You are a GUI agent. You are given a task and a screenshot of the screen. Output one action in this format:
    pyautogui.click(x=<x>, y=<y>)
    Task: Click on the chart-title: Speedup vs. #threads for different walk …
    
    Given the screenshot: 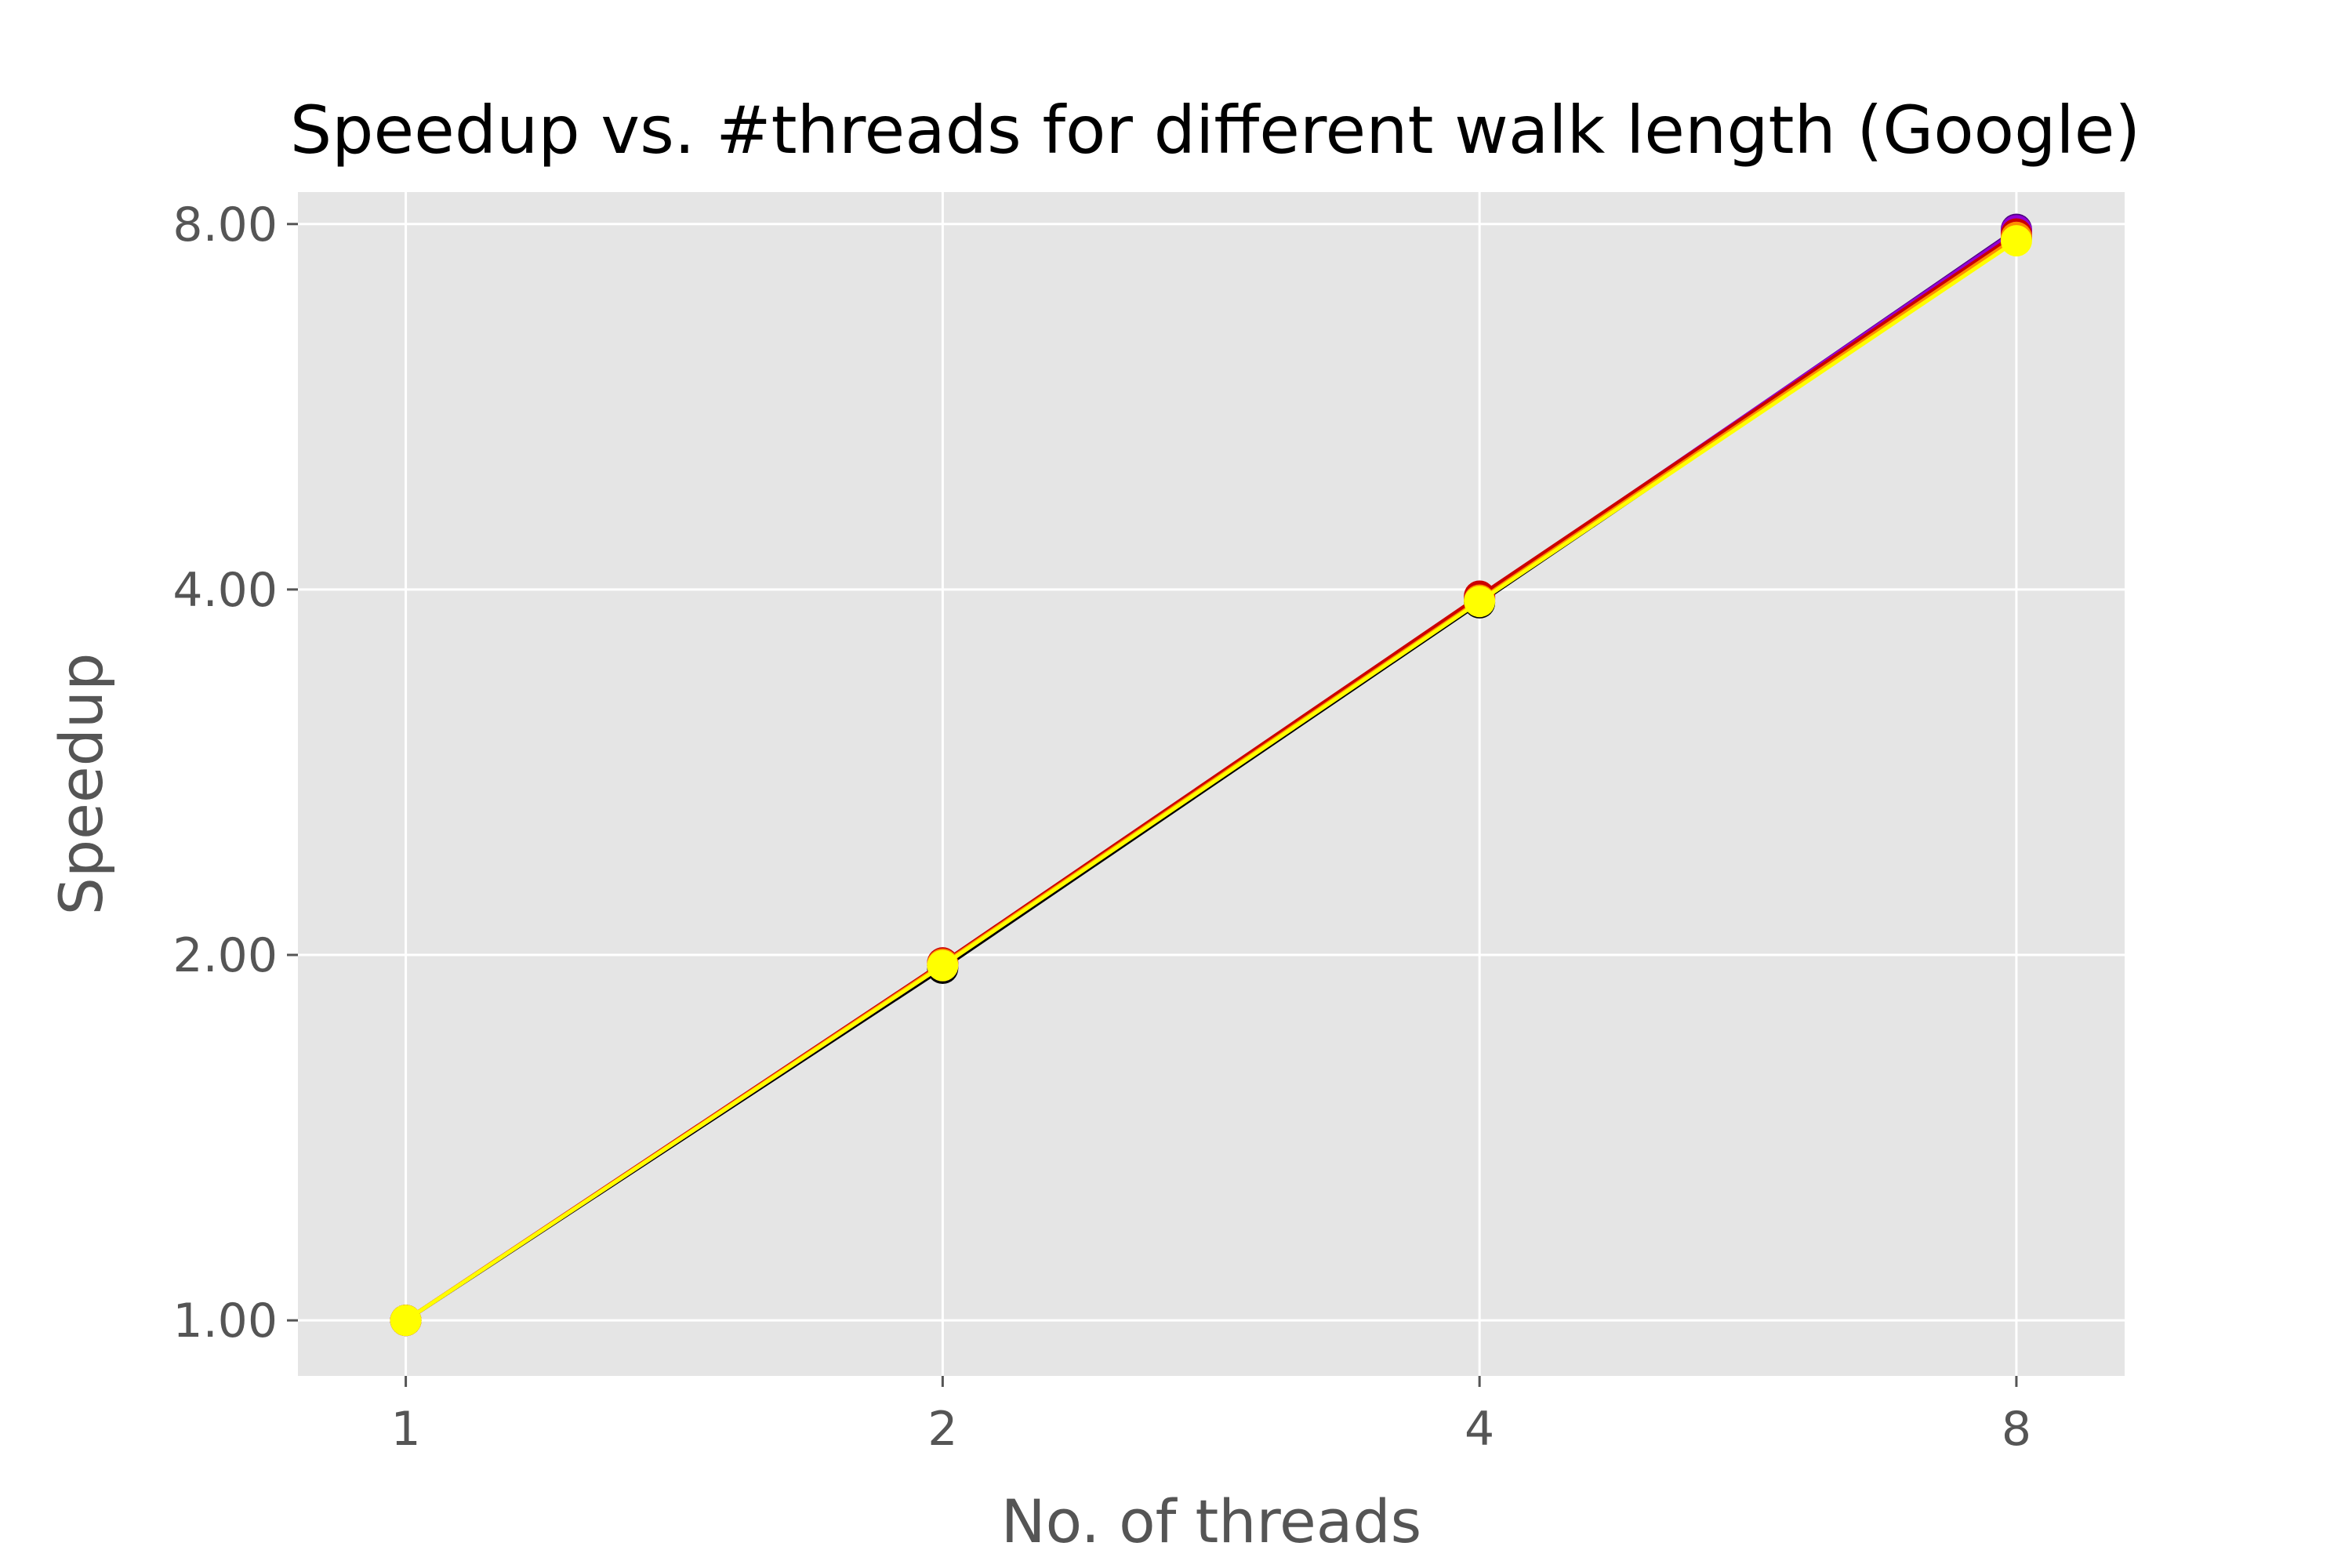 What is the action you would take?
    pyautogui.click(x=1215, y=130)
    